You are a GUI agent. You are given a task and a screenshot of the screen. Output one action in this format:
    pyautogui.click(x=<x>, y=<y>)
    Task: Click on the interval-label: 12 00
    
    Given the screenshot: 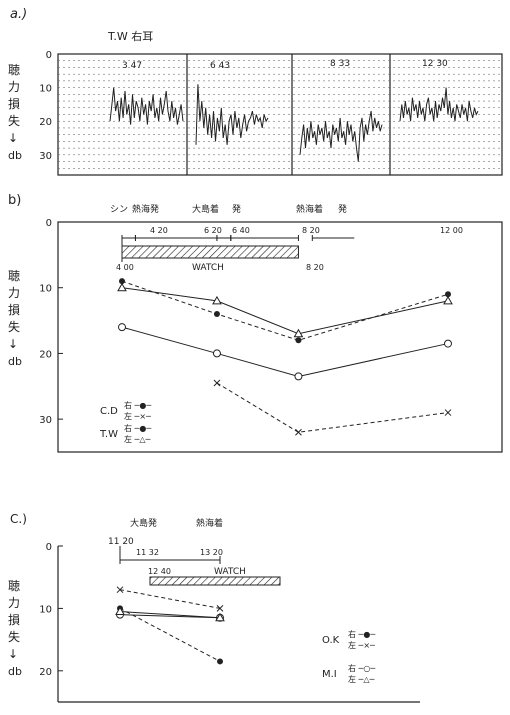 What is the action you would take?
    pyautogui.click(x=451, y=230)
    